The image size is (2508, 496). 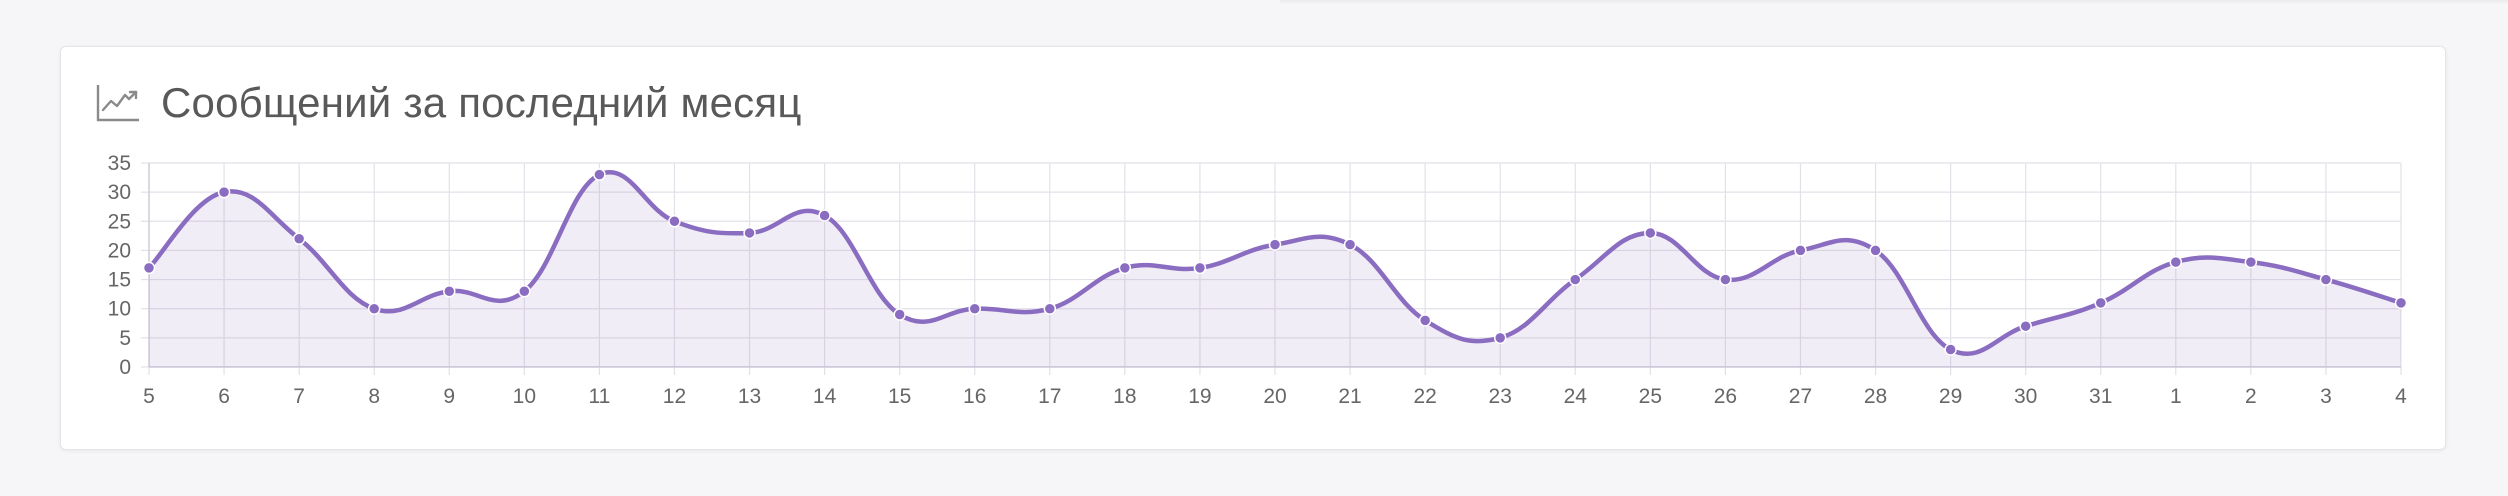 I want to click on x-tick-label: 14, so click(x=825, y=396).